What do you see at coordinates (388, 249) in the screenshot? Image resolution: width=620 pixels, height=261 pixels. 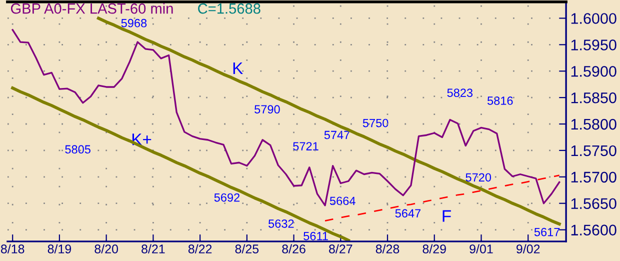 I see `x-tick-label: 8/28` at bounding box center [388, 249].